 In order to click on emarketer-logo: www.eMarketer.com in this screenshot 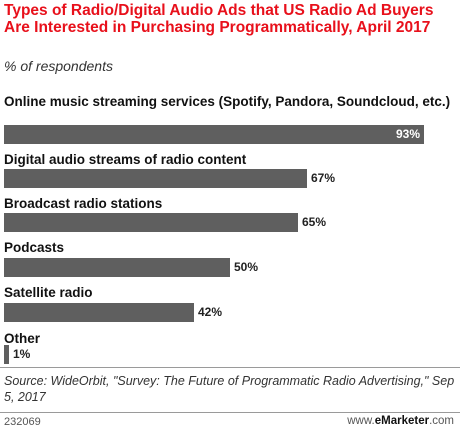, I will do `click(400, 421)`.